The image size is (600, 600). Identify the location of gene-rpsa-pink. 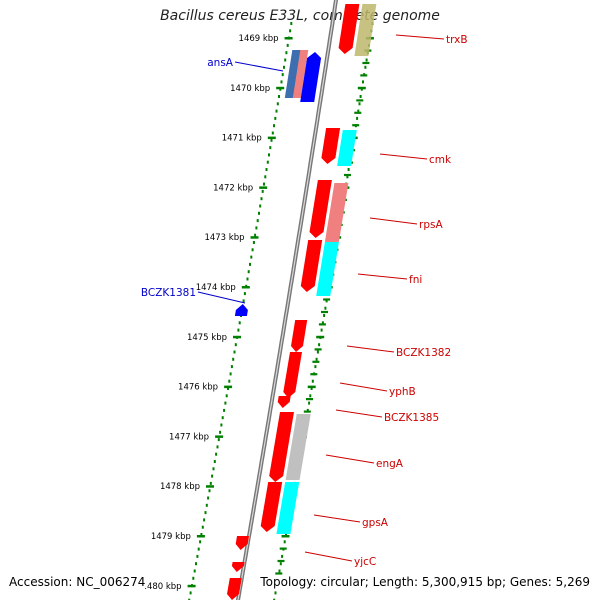
(336, 212).